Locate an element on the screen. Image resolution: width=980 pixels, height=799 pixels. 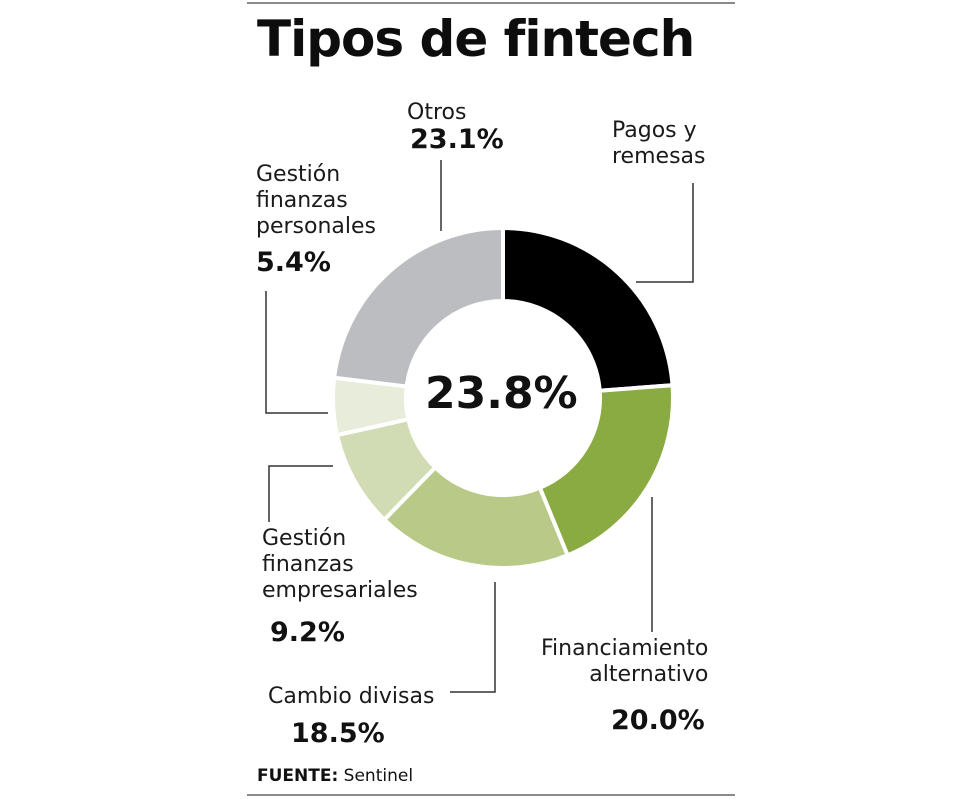
source-label: FUENTE: is located at coordinates (298, 776).